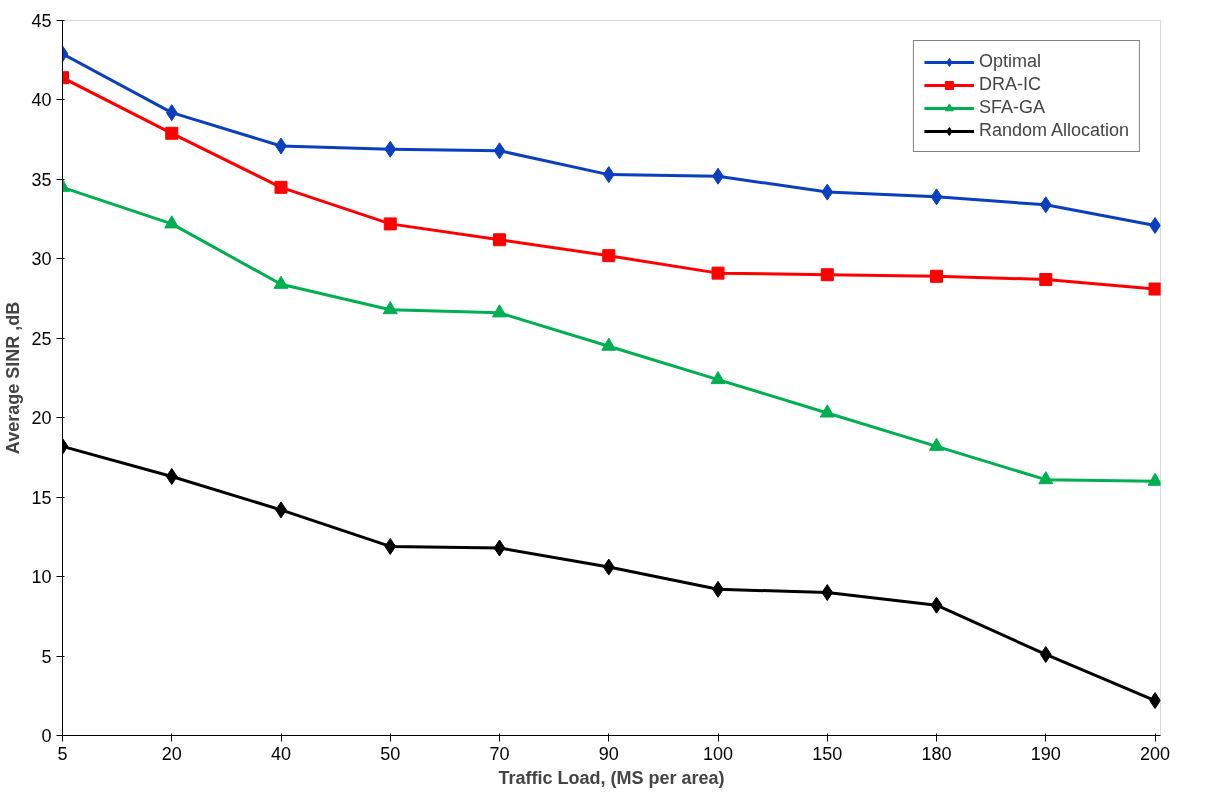 Image resolution: width=1206 pixels, height=795 pixels. What do you see at coordinates (46, 656) in the screenshot?
I see `y-tick-label: 5` at bounding box center [46, 656].